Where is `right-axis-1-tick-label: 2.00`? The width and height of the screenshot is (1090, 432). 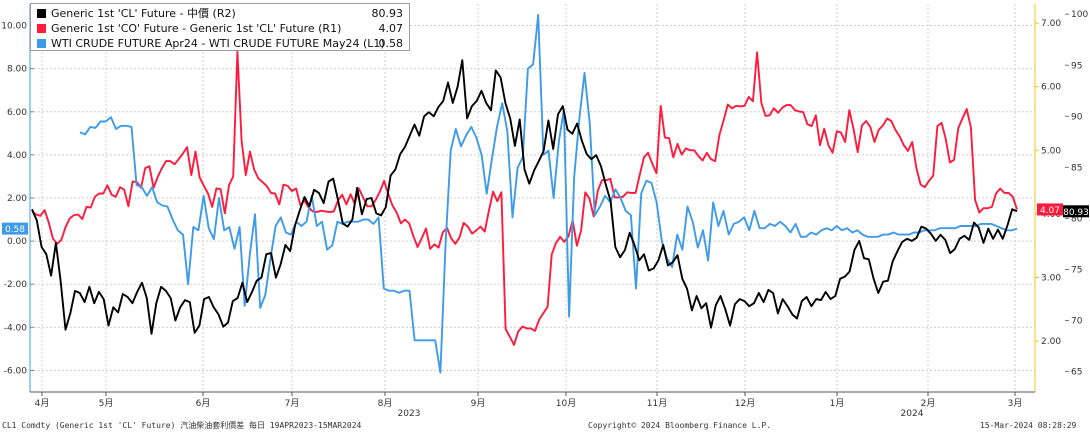
right-axis-1-tick-label: 2.00 is located at coordinates (1051, 342).